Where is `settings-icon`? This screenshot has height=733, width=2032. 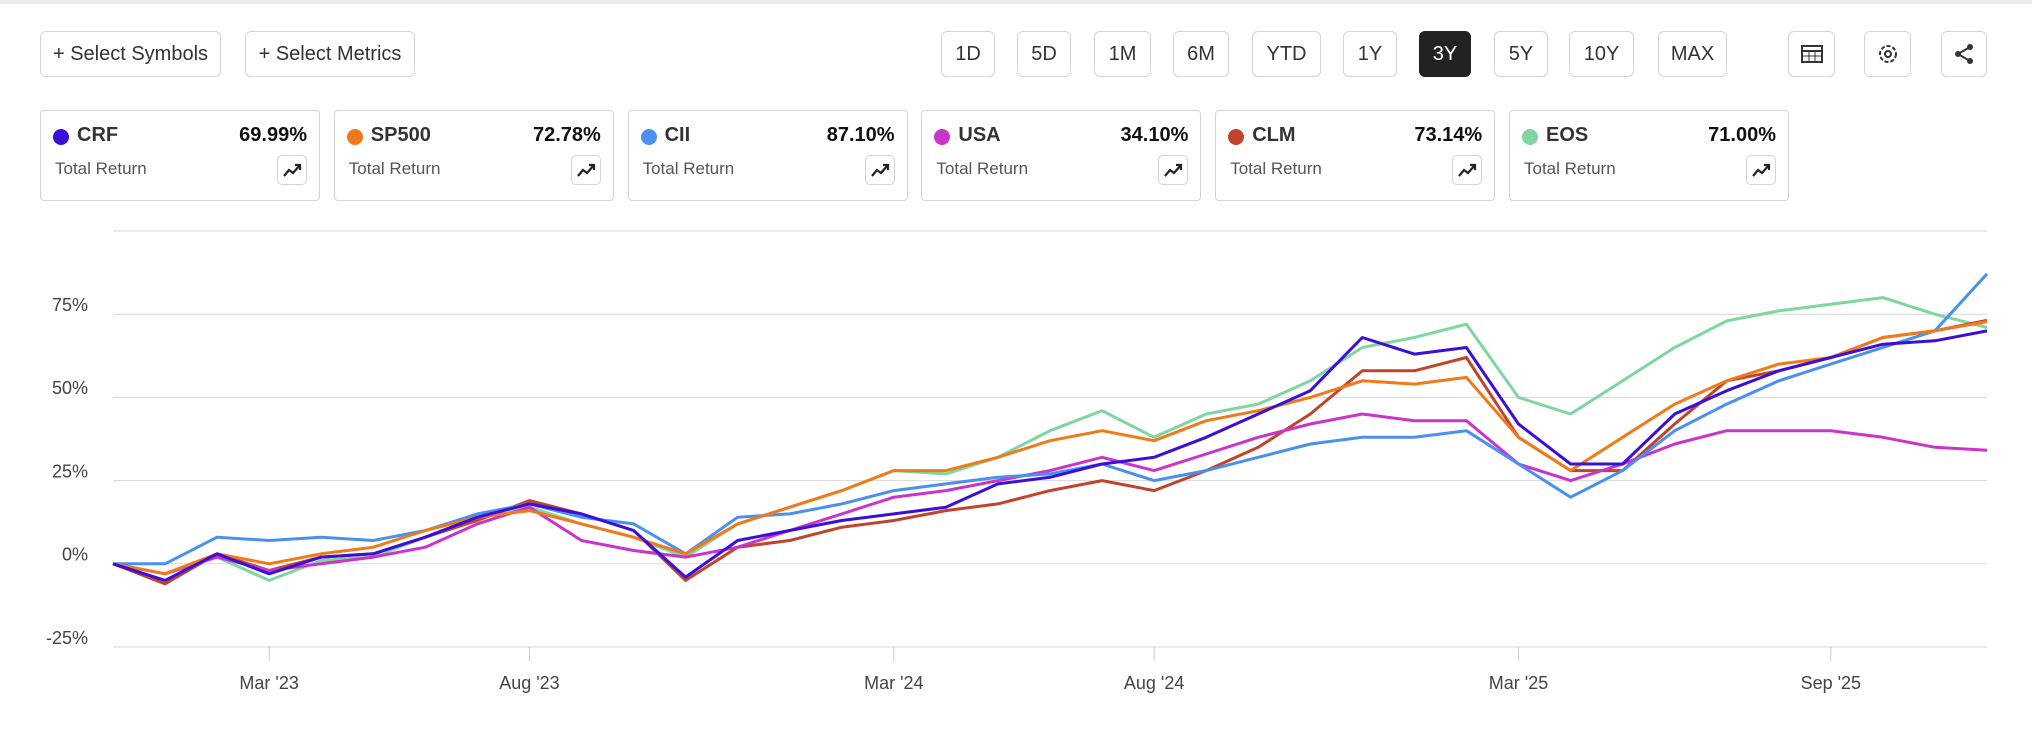 settings-icon is located at coordinates (1887, 54).